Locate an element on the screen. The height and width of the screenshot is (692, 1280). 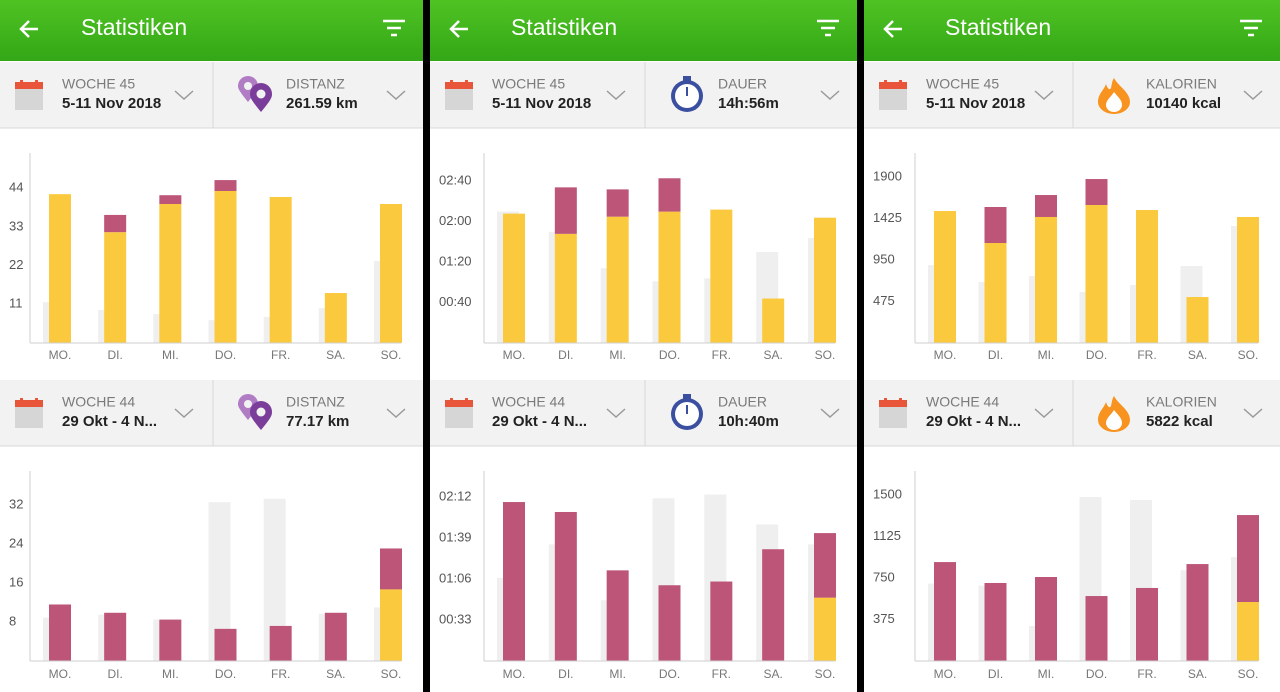
metric-value: 10h:40m is located at coordinates (748, 421).